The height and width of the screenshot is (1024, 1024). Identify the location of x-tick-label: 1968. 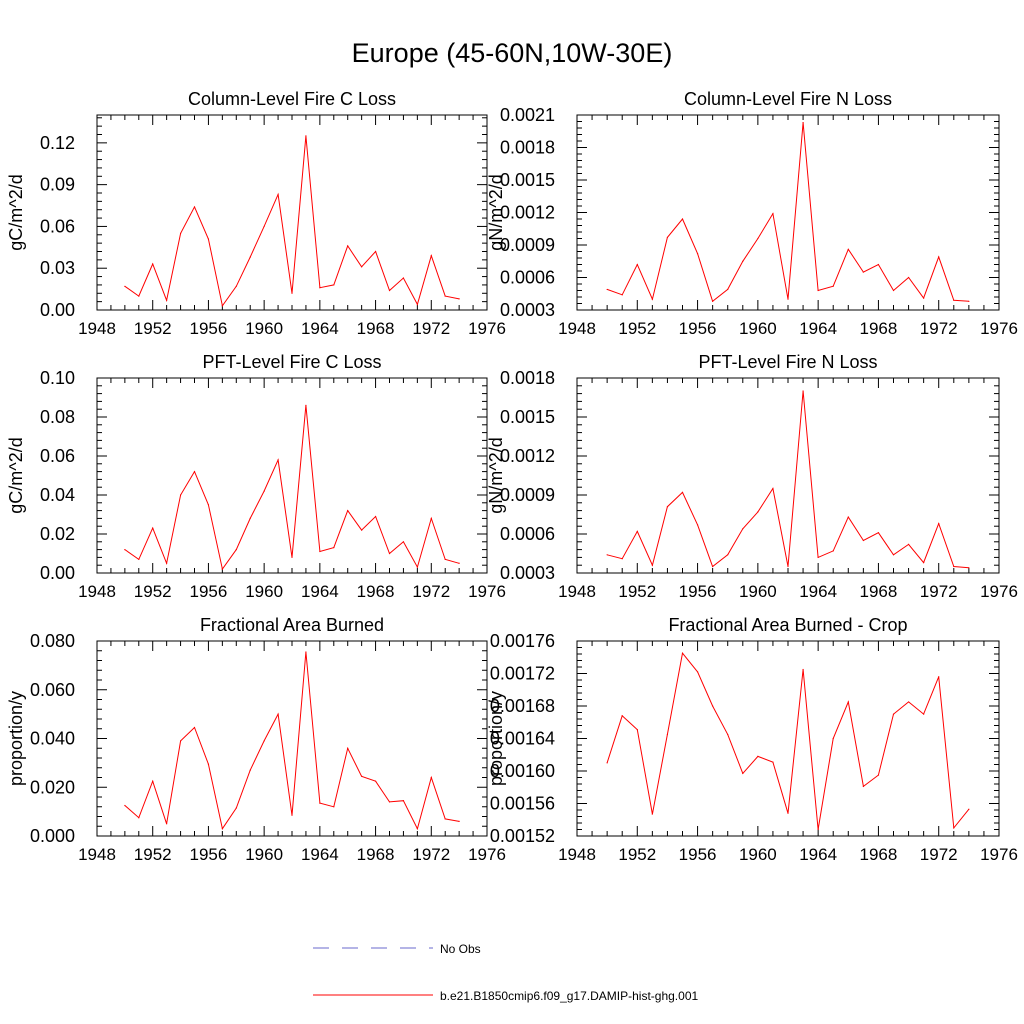
(376, 328).